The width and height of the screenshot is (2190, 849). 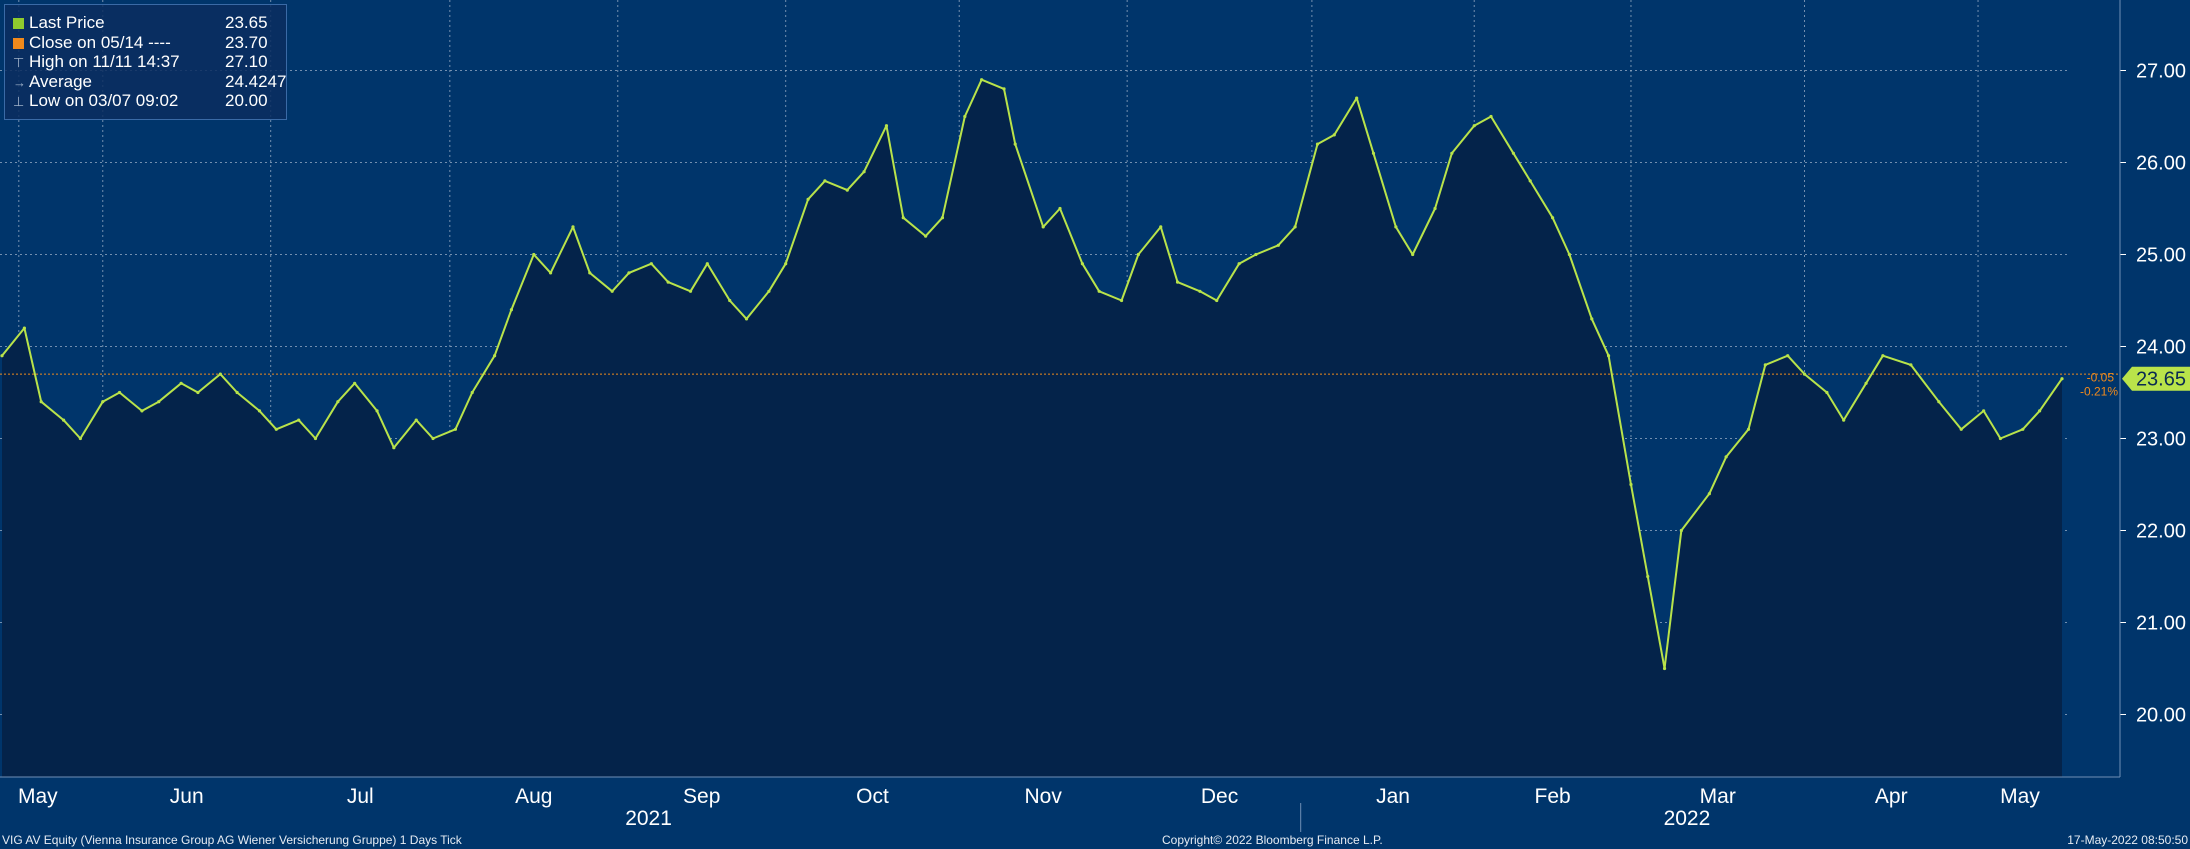 I want to click on footer-copyright: Copyright© 2022 Bloomberg Finance L.P., so click(x=1272, y=840).